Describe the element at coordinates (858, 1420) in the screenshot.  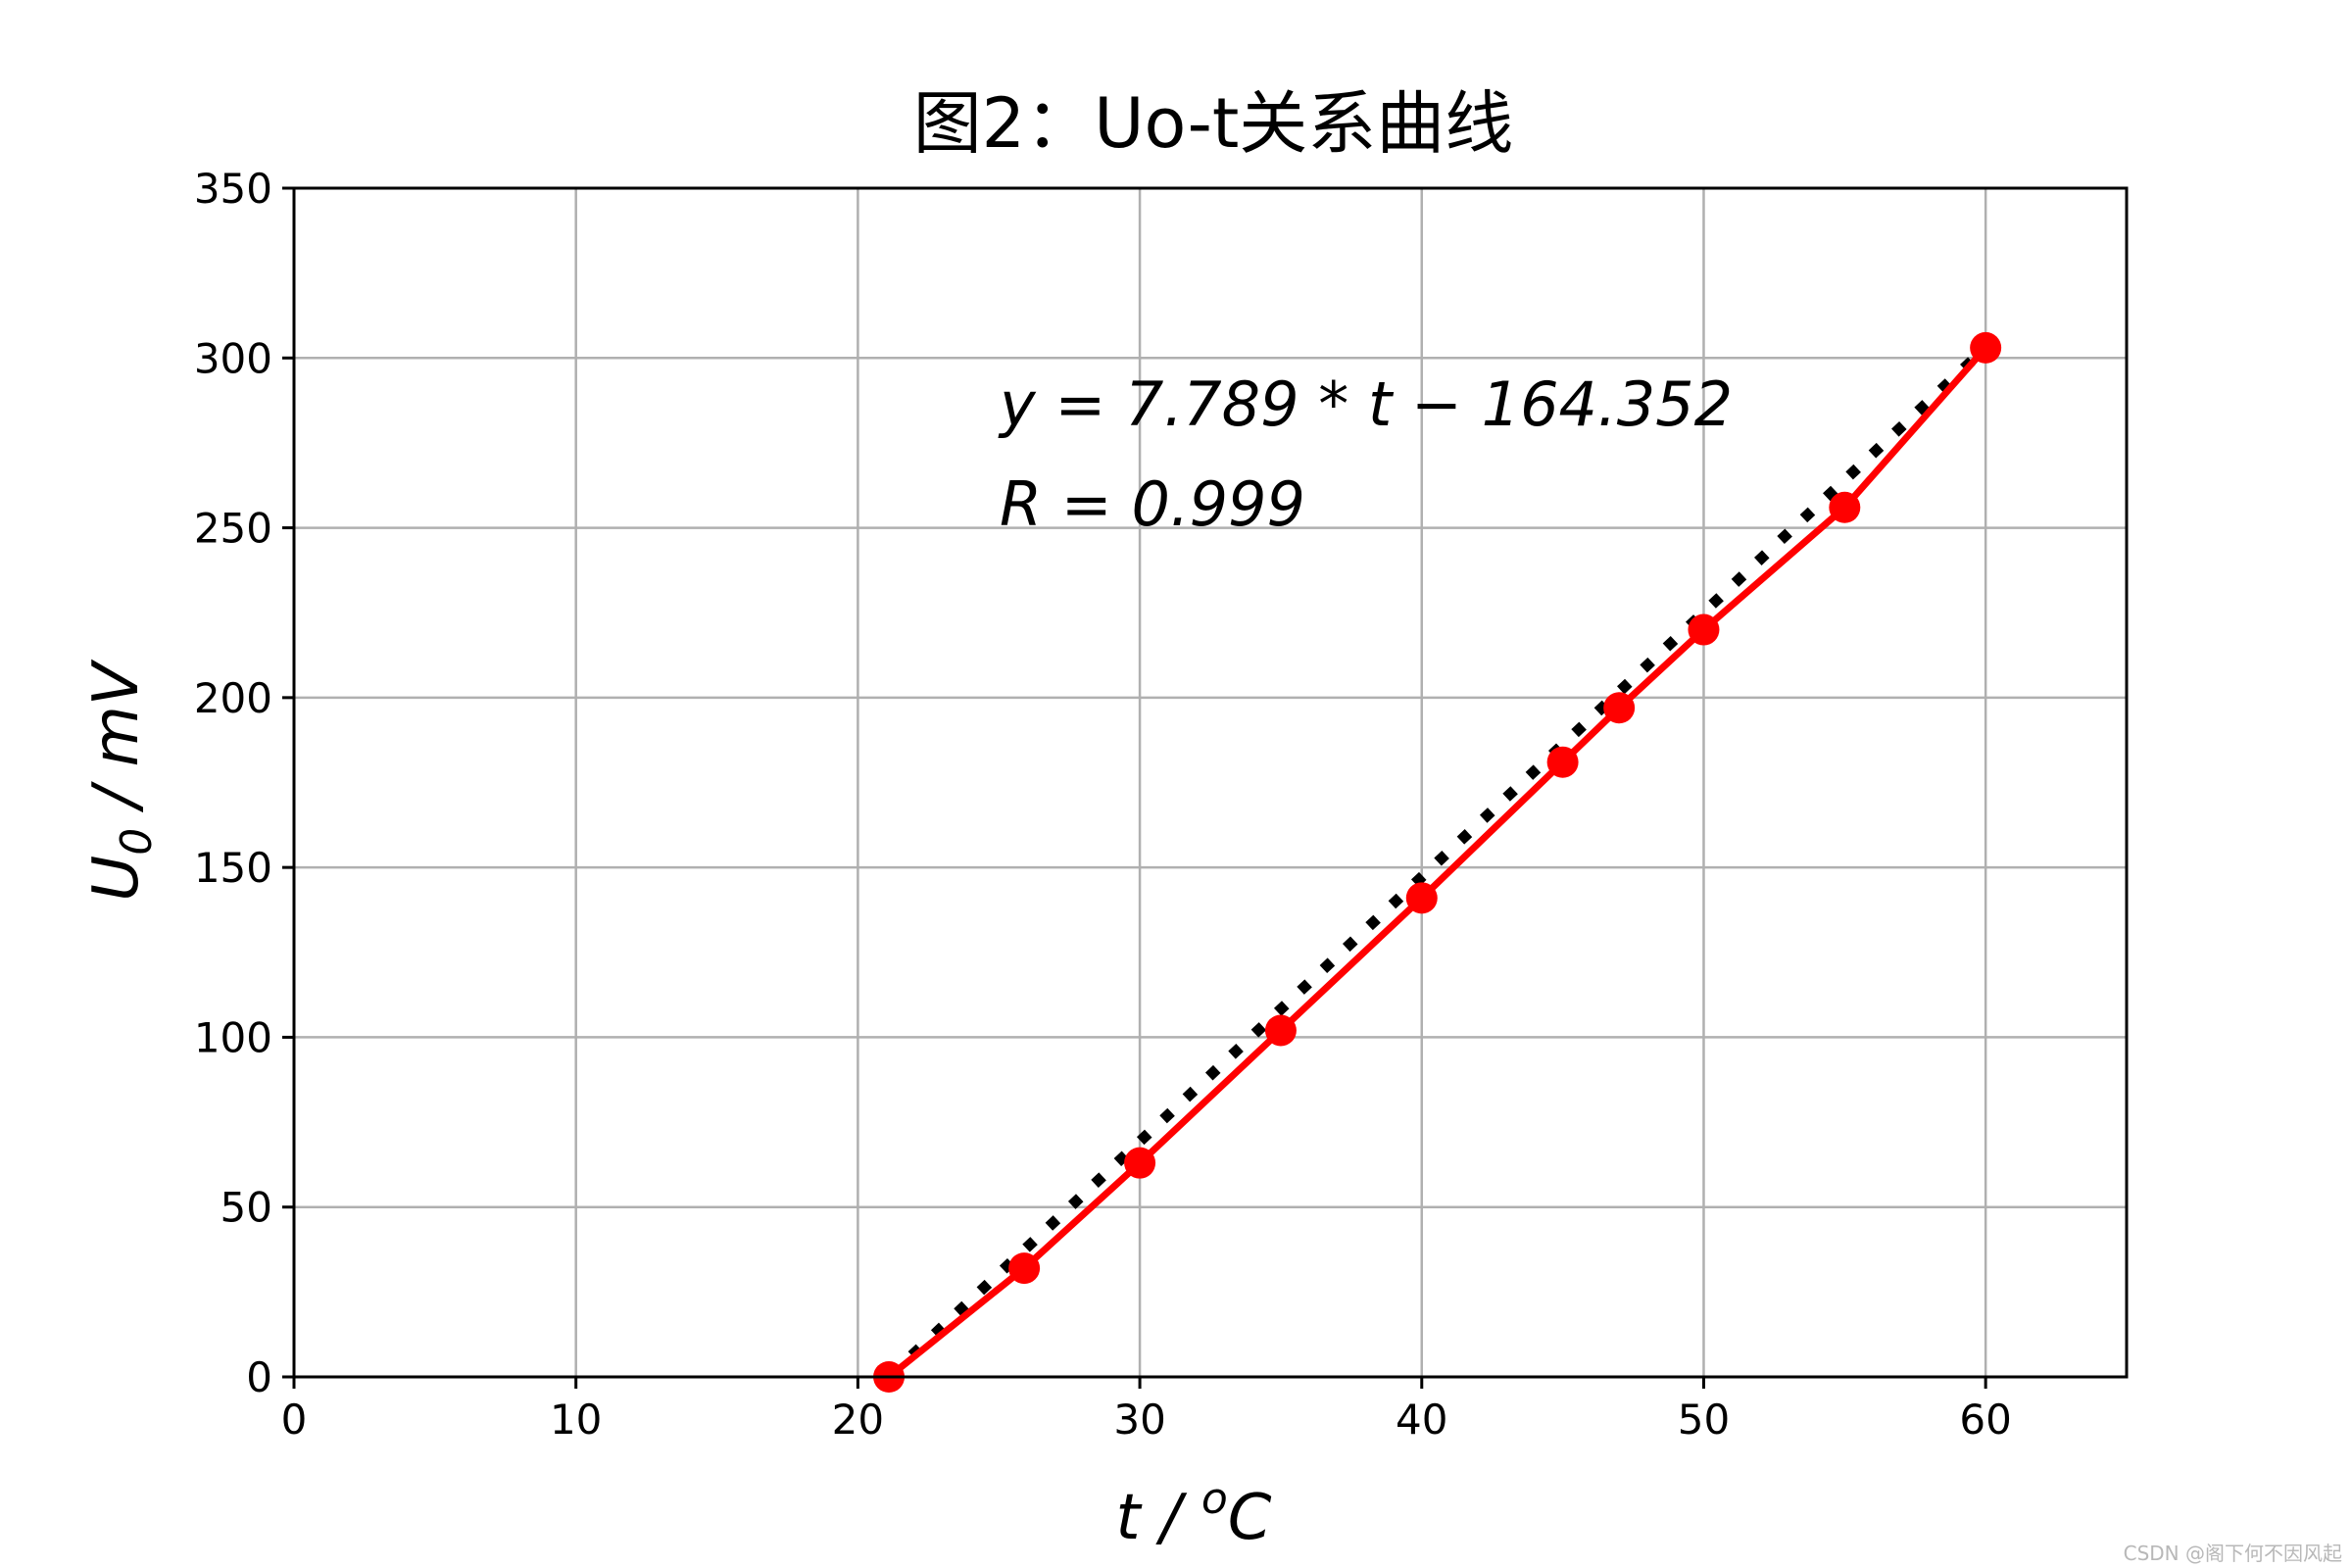
I see `x-tick-label: 20` at that location.